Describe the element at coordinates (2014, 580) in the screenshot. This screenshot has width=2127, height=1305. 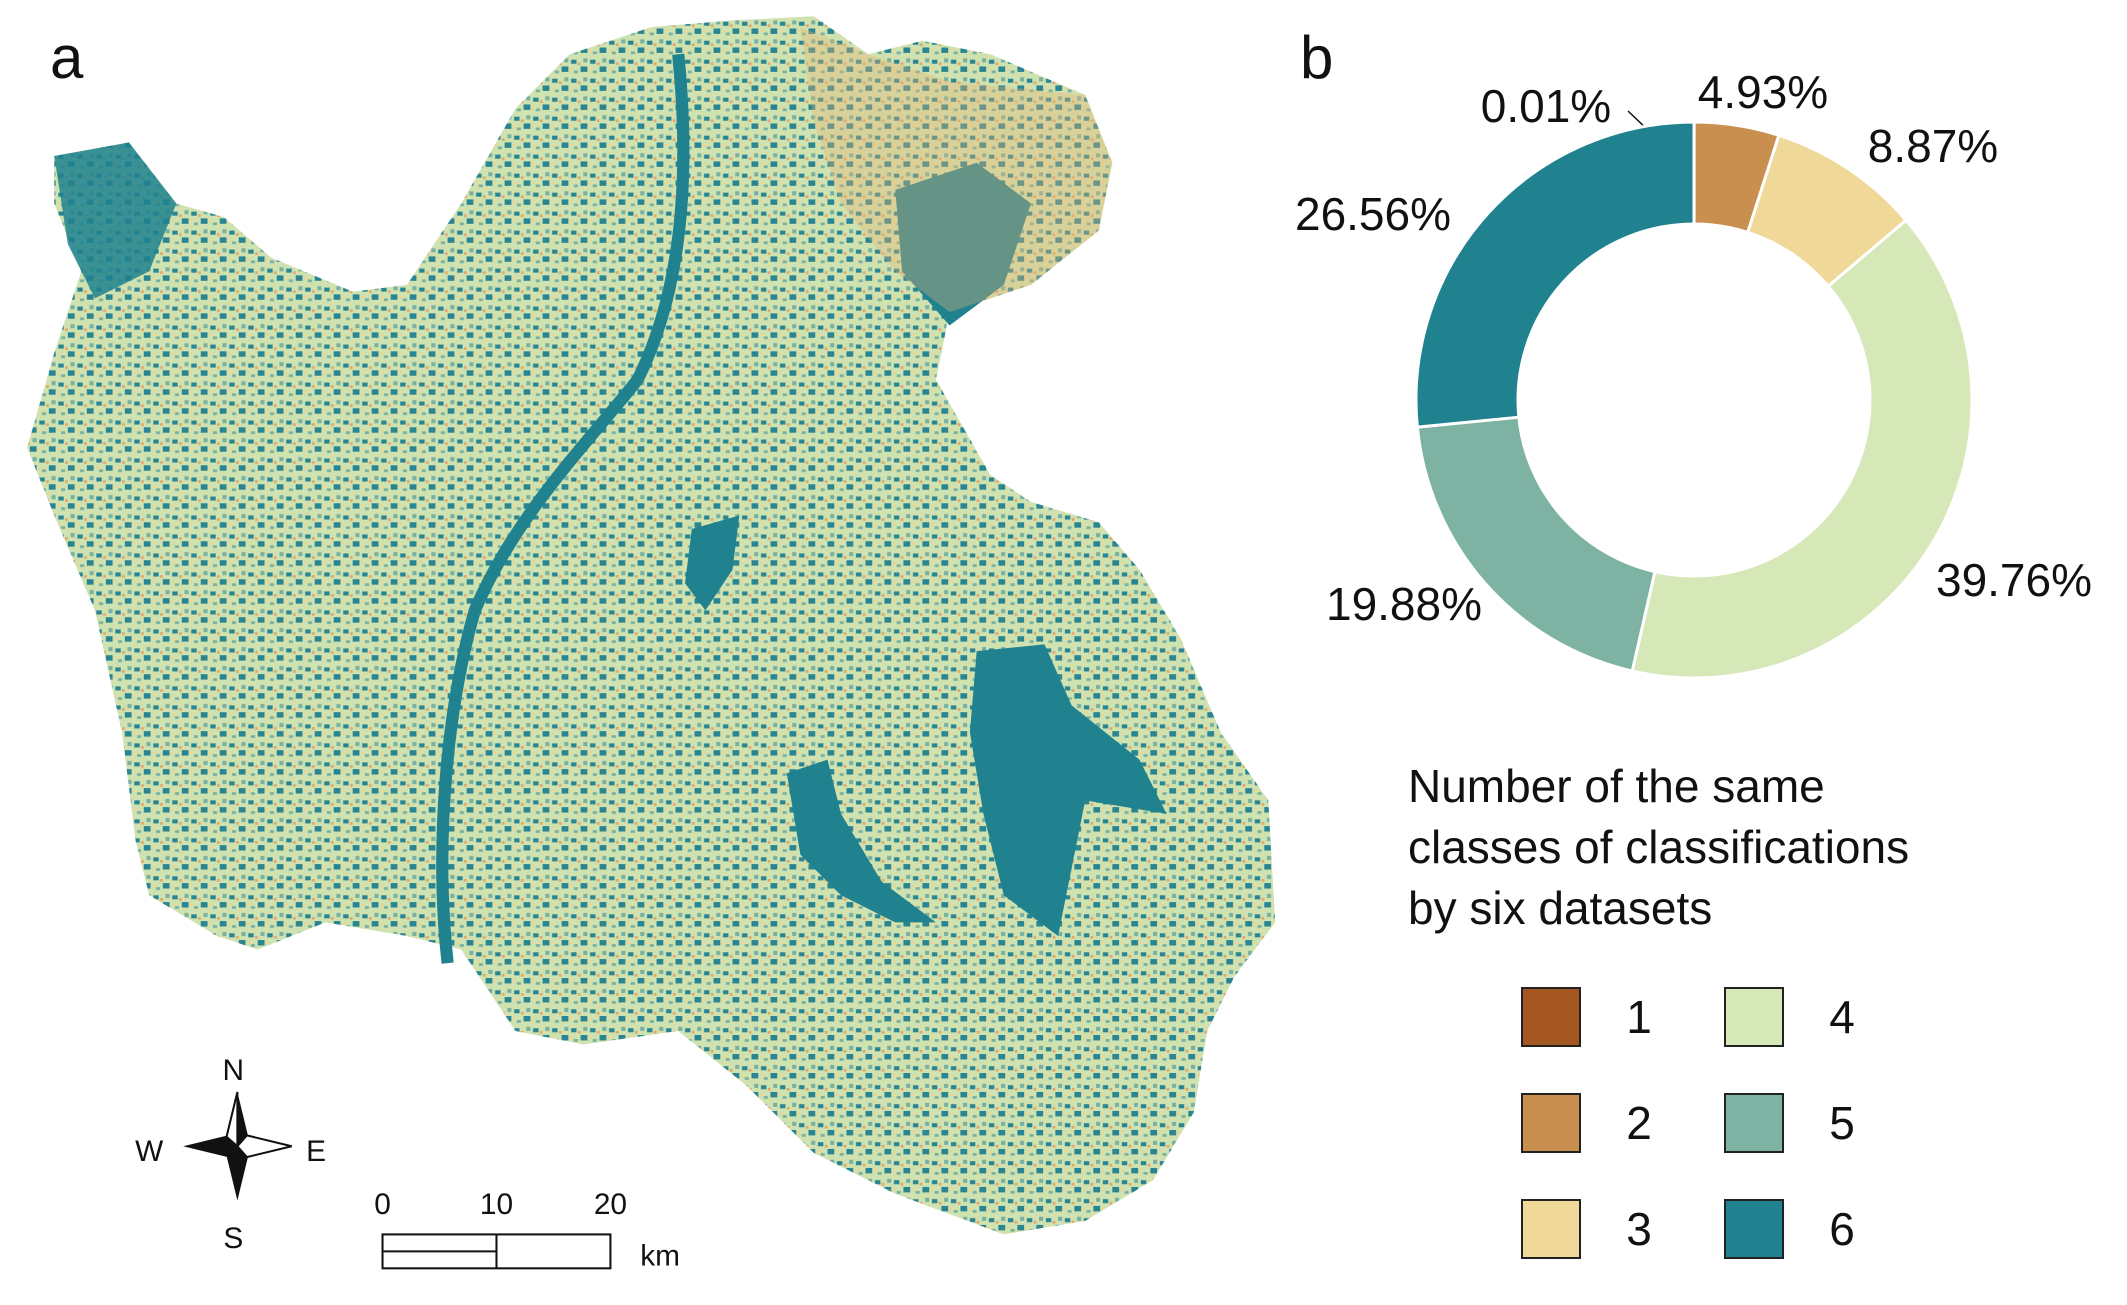
I see `value-label: 39.76%` at that location.